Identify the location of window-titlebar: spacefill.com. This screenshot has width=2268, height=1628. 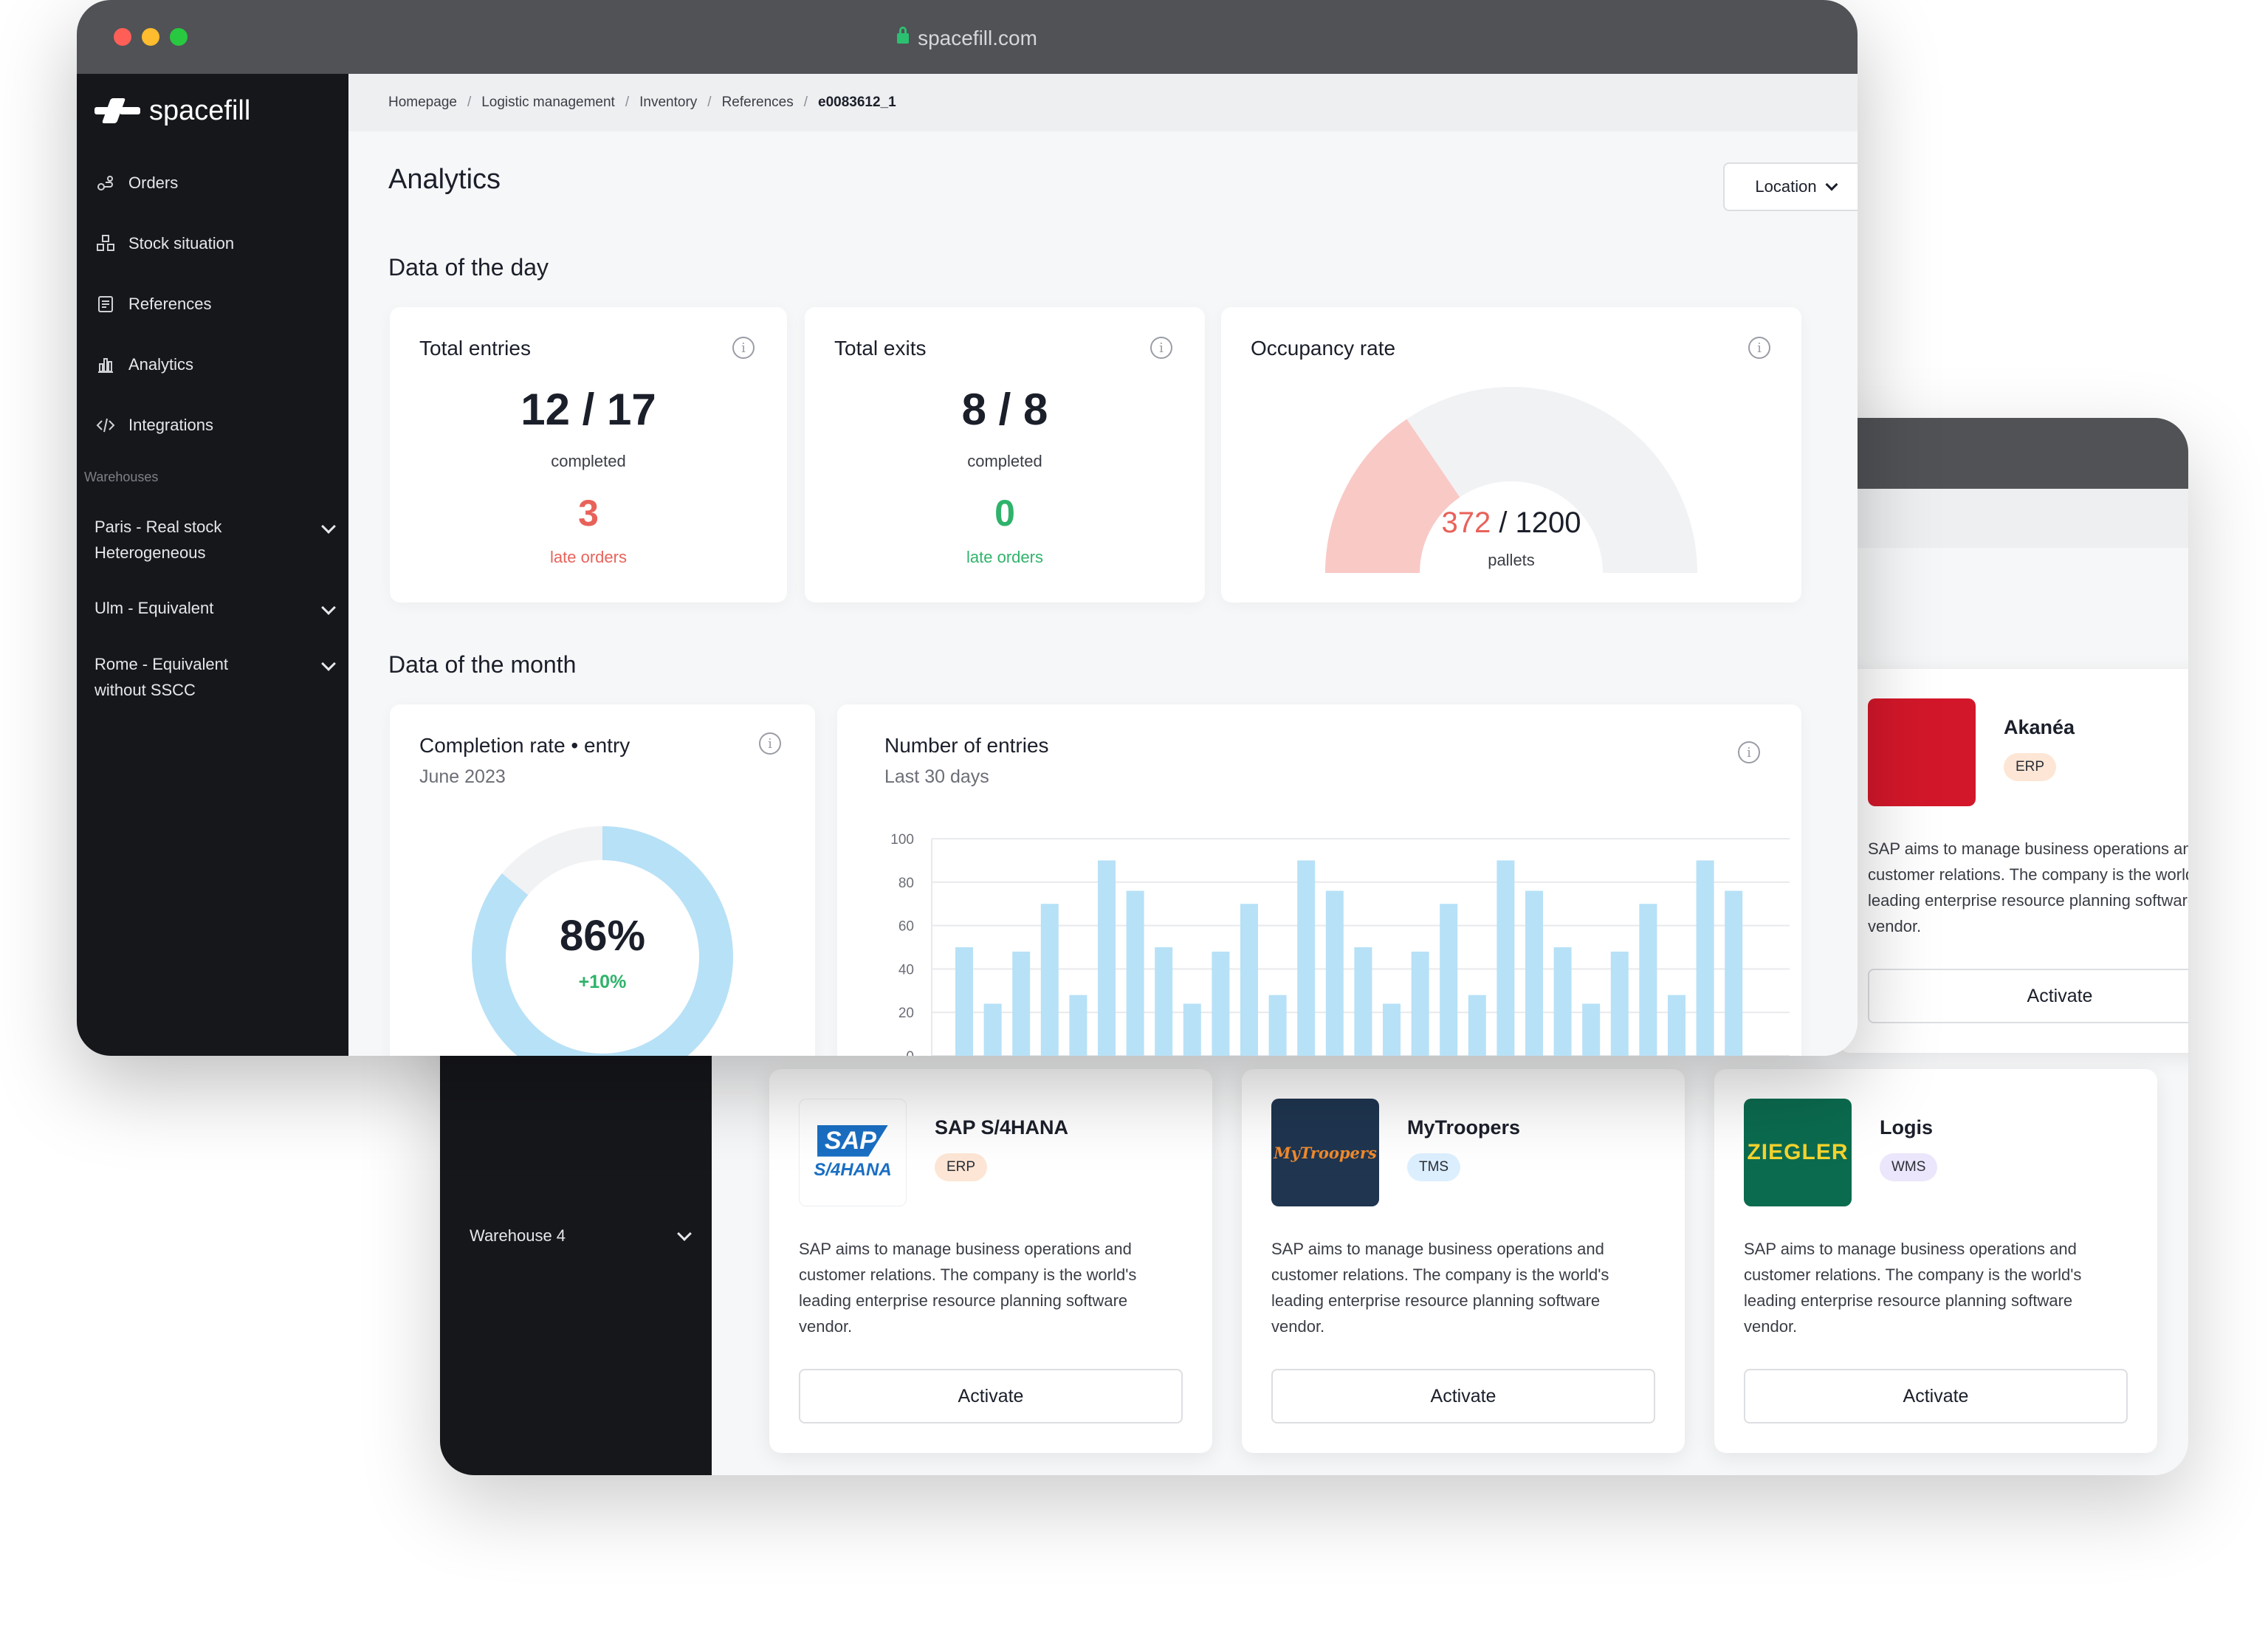
(967, 37).